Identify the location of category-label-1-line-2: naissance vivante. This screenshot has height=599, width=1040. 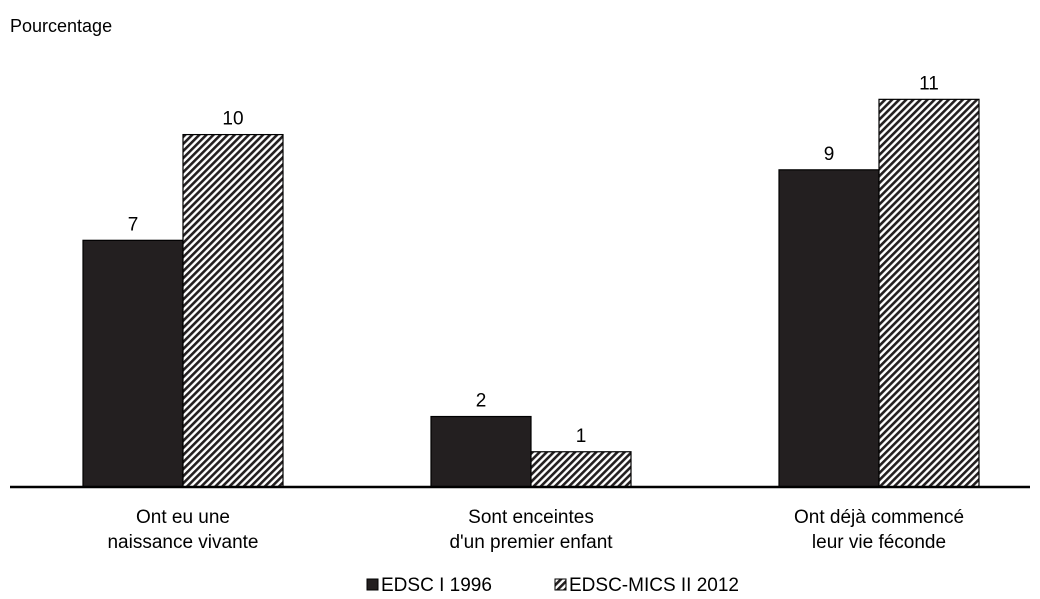
(182, 542).